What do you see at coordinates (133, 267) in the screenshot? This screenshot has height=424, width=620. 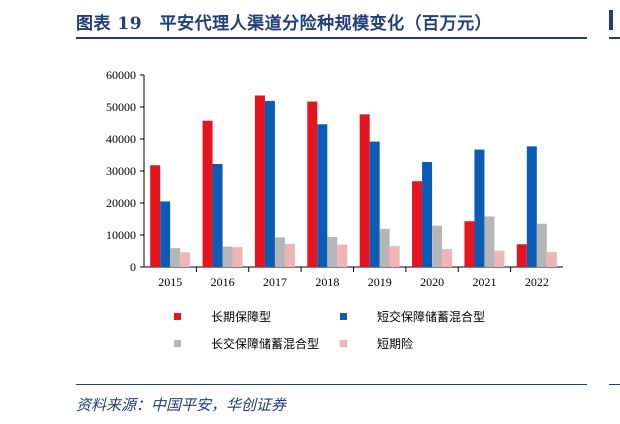 I see `y-tick-label: 0` at bounding box center [133, 267].